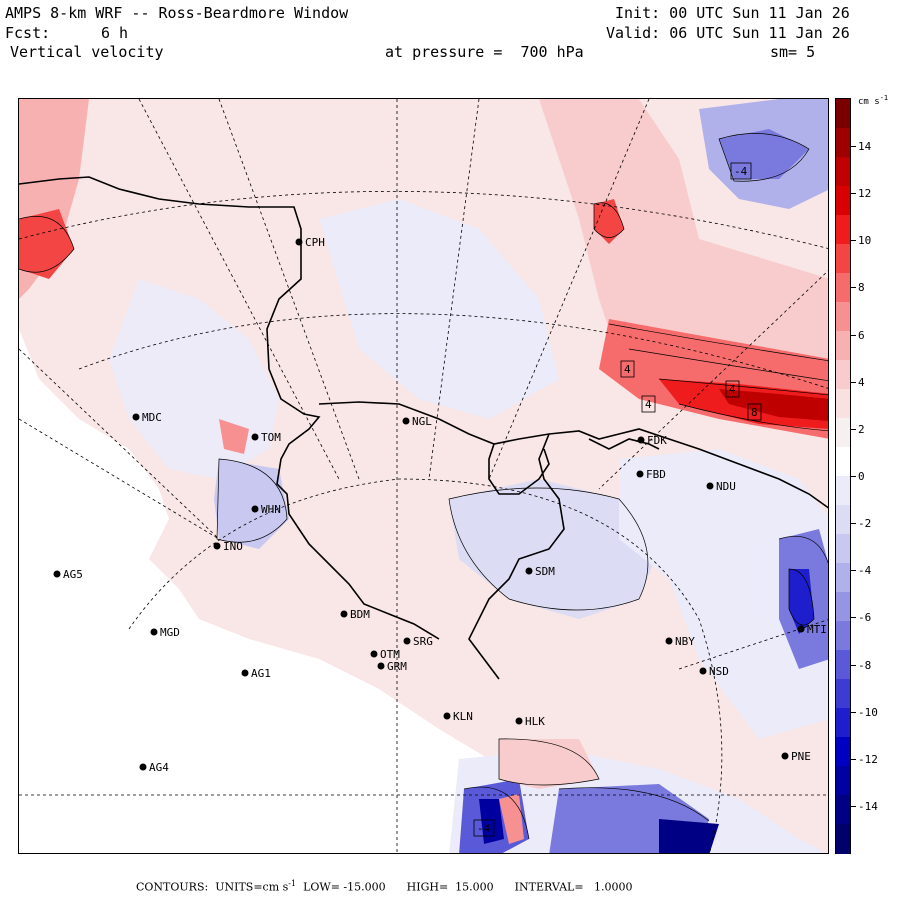 The image size is (900, 900). Describe the element at coordinates (726, 486) in the screenshot. I see `station-label: NDU` at that location.